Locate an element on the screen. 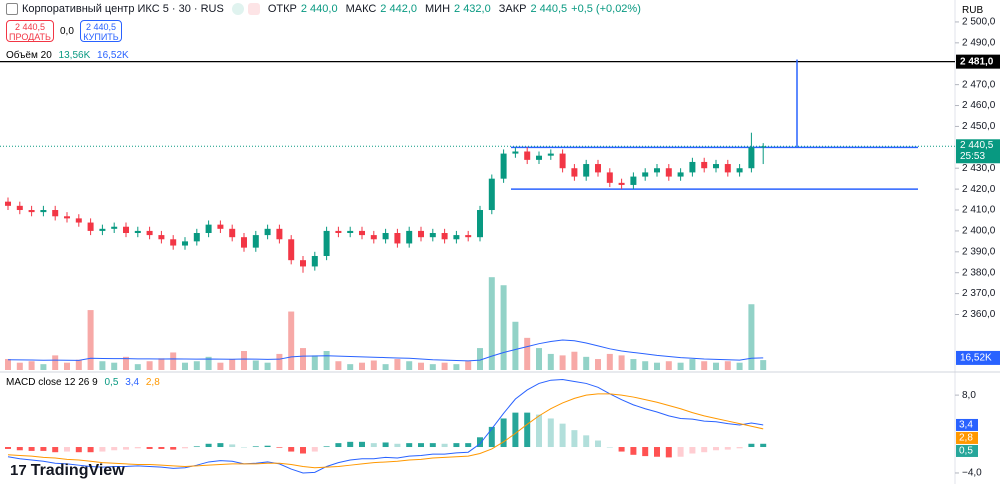 This screenshot has height=484, width=1000. logo-mark: 17 is located at coordinates (18, 470).